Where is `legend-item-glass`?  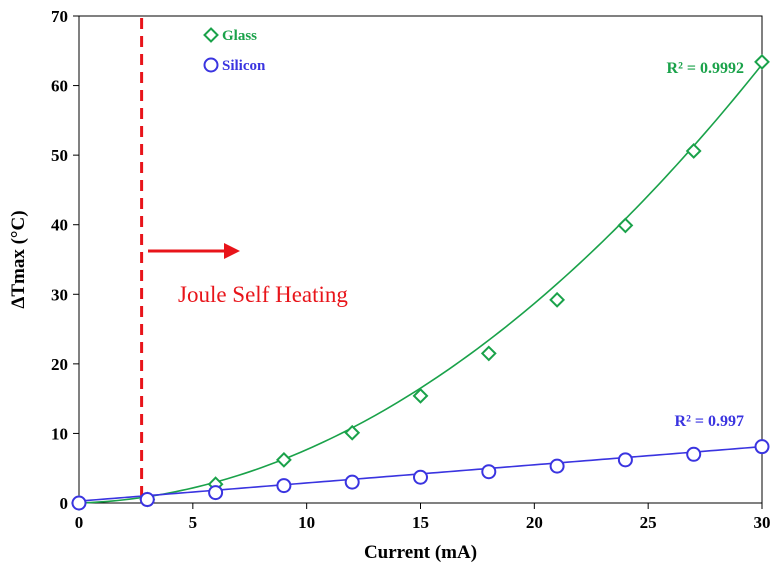
legend-item-glass is located at coordinates (211, 35).